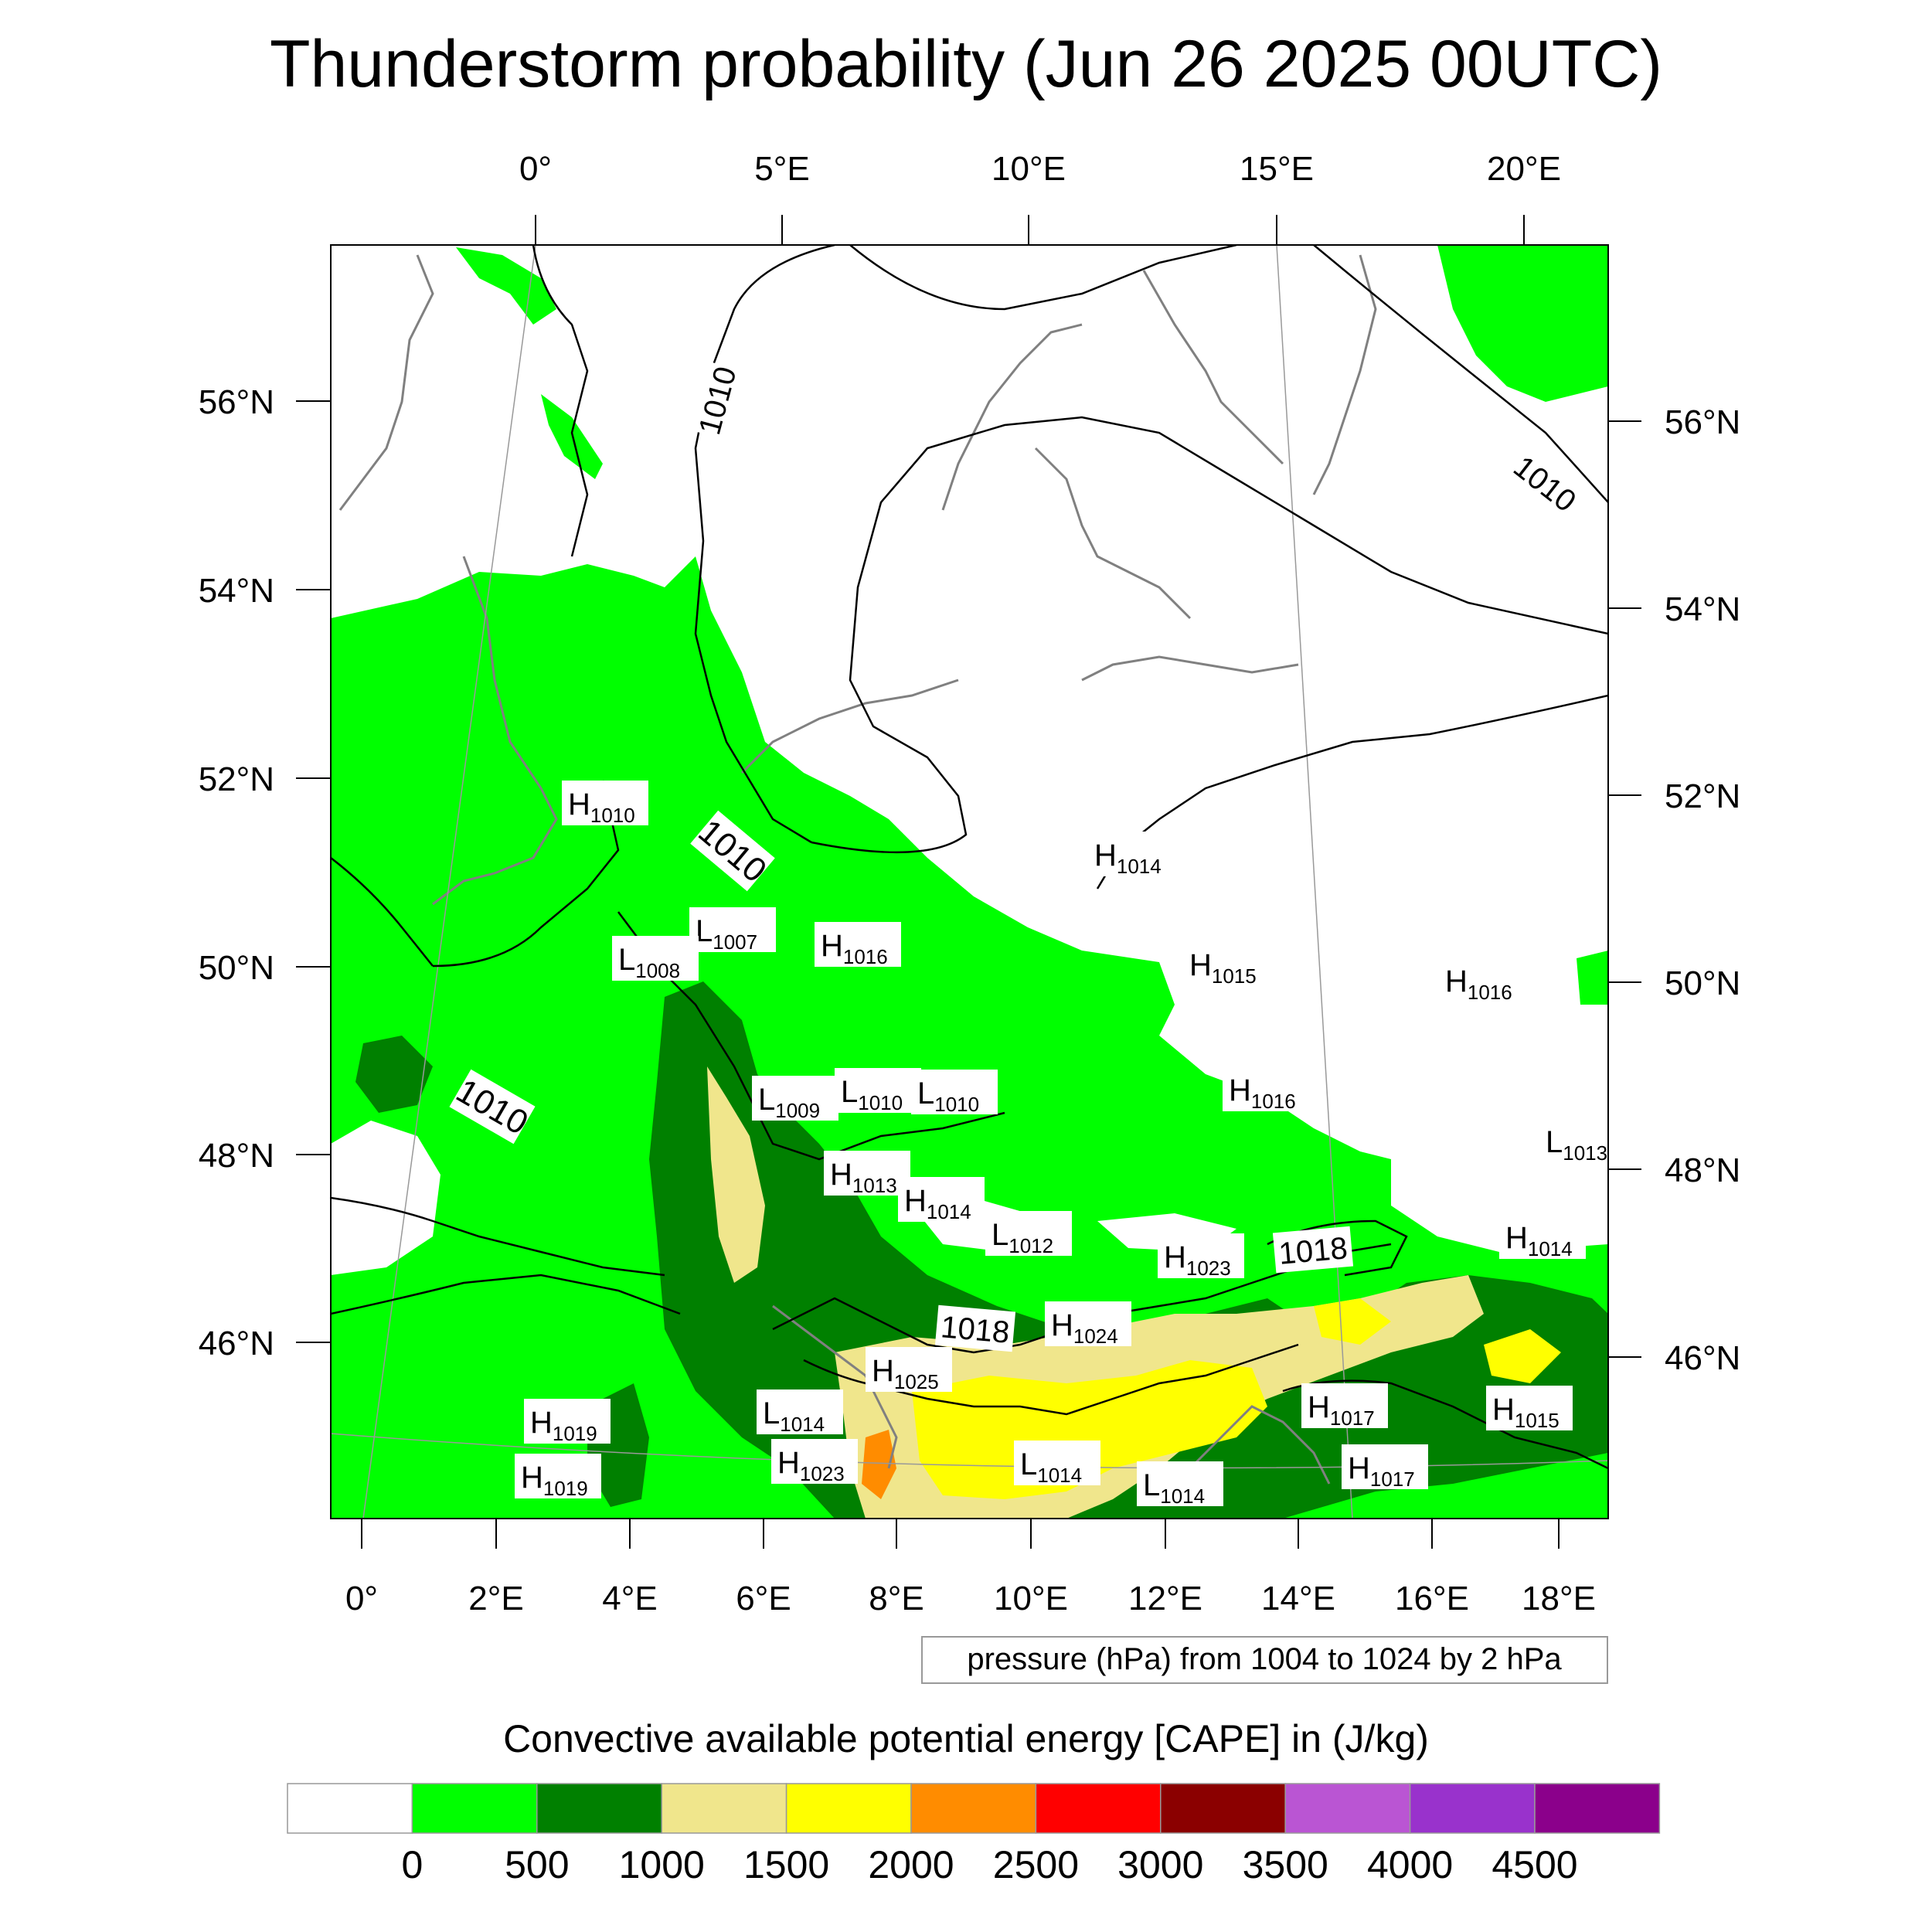 The image size is (1932, 1932). I want to click on pressure-center-label: L1012, so click(1028, 1234).